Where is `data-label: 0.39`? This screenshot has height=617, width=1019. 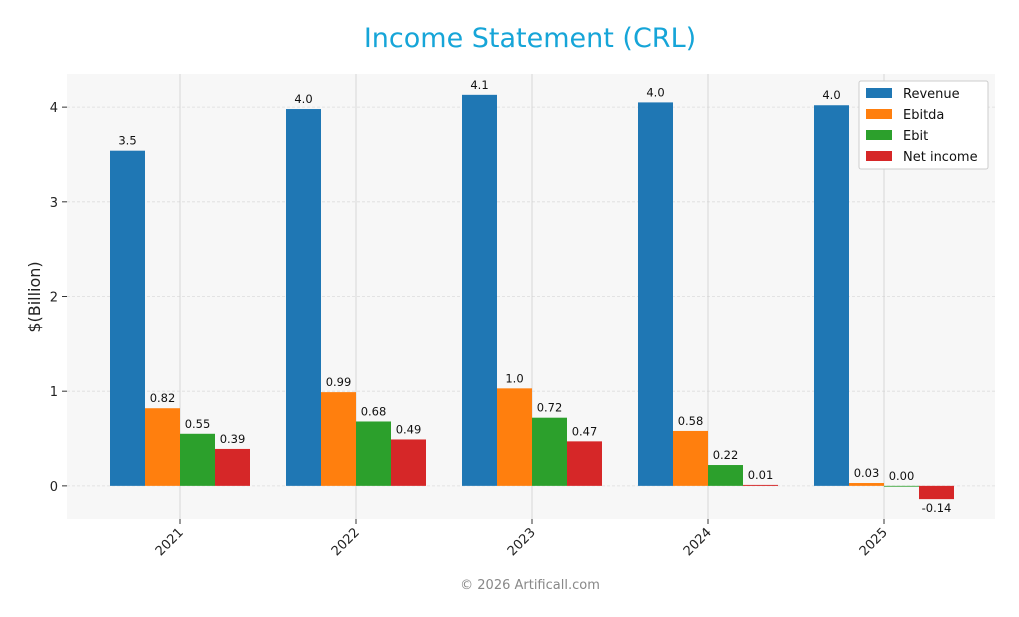
data-label: 0.39 is located at coordinates (233, 439).